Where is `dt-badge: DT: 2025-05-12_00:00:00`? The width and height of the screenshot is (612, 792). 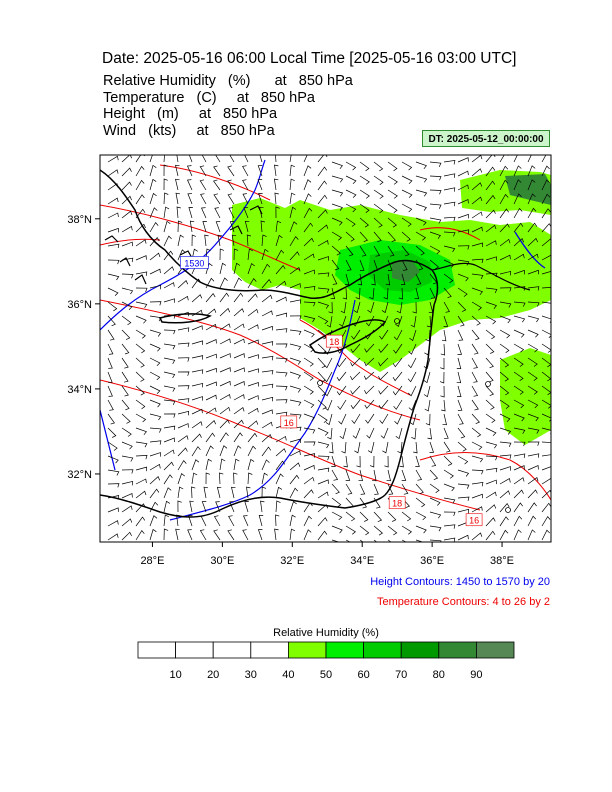
dt-badge: DT: 2025-05-12_00:00:00 is located at coordinates (486, 138).